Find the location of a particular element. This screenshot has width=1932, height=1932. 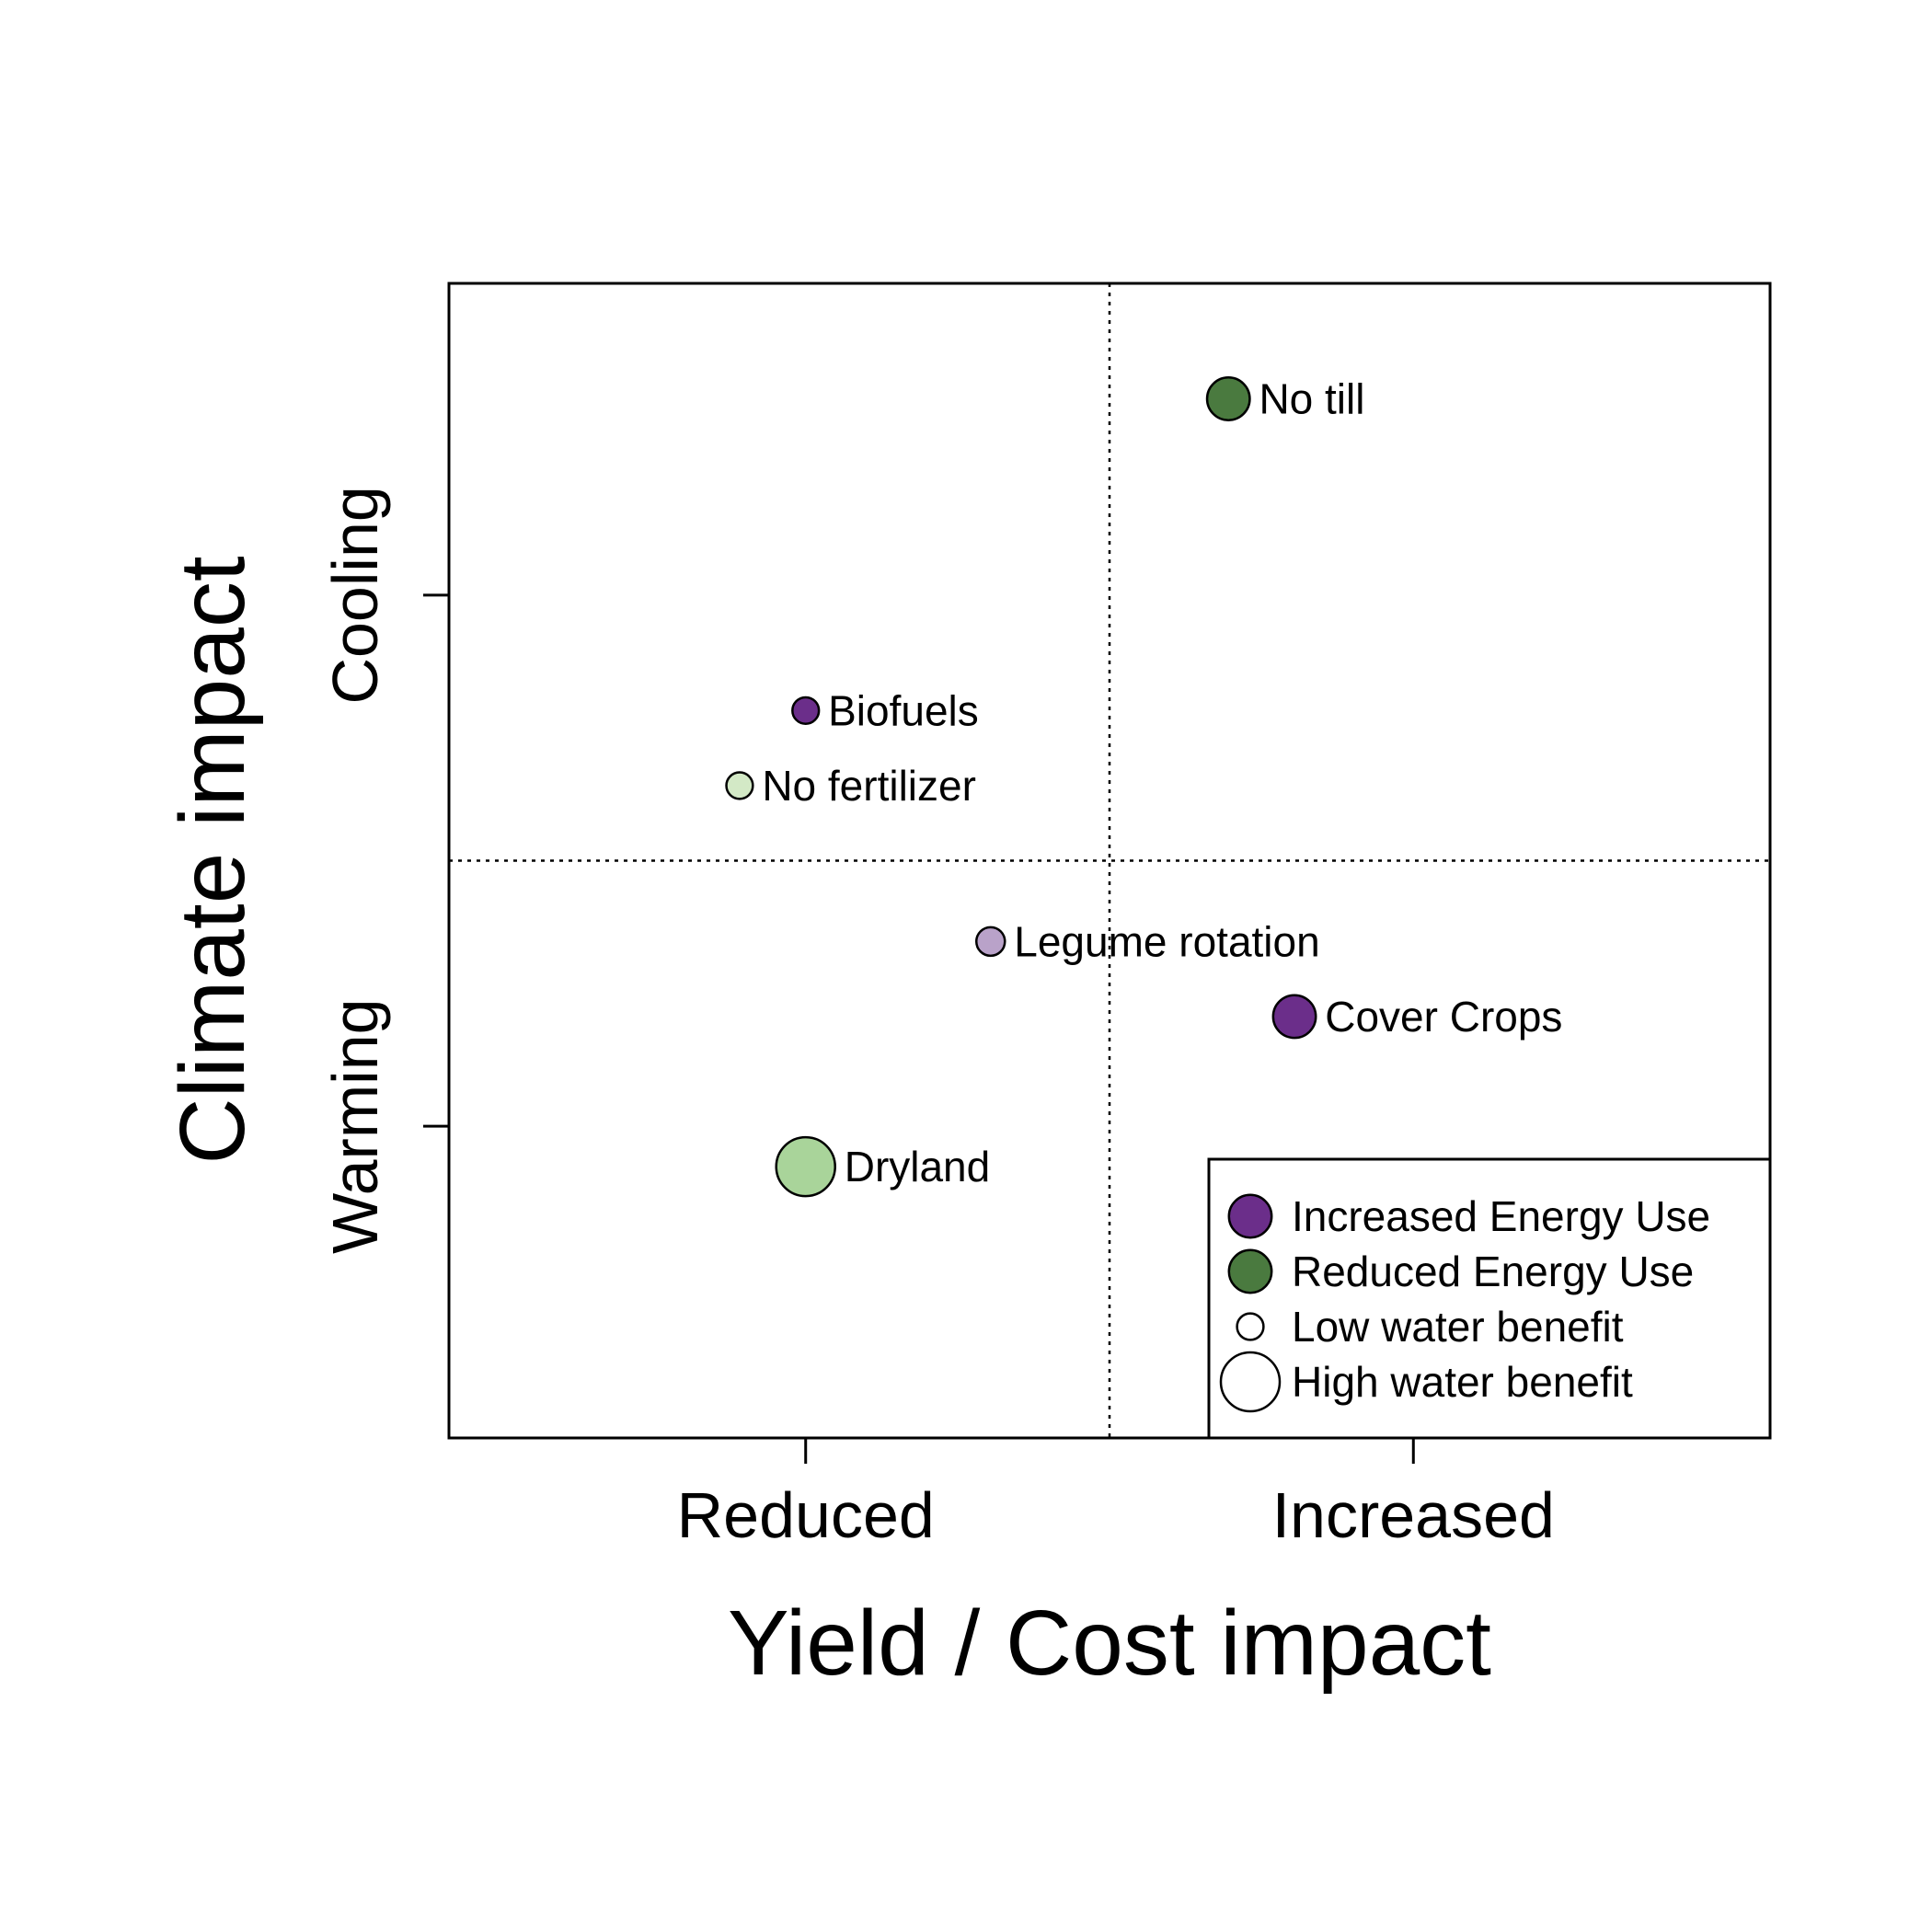

legend-label: Reduced Energy Use is located at coordinates (1493, 1271).